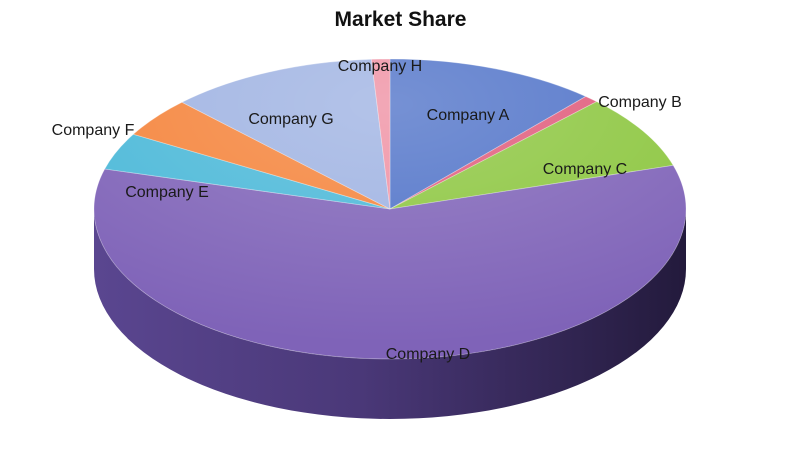  Describe the element at coordinates (468, 115) in the screenshot. I see `slice-label-company-a: Company A` at that location.